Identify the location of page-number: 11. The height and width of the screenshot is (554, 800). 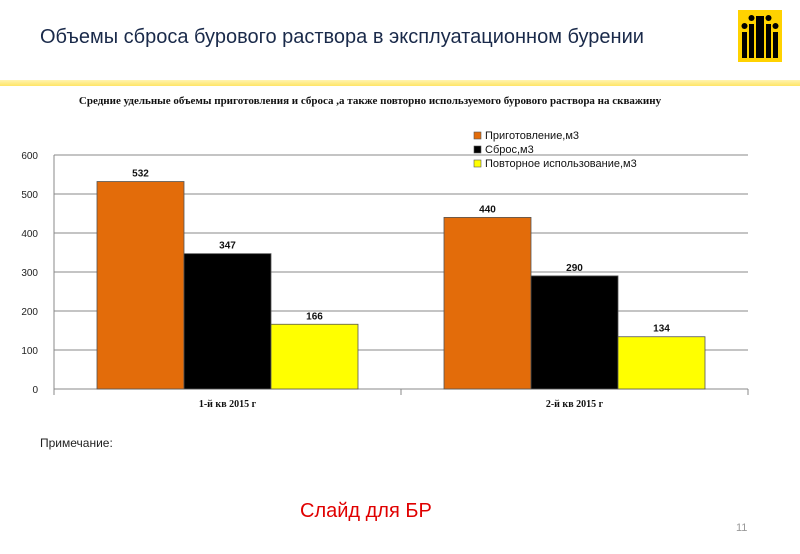
(742, 528).